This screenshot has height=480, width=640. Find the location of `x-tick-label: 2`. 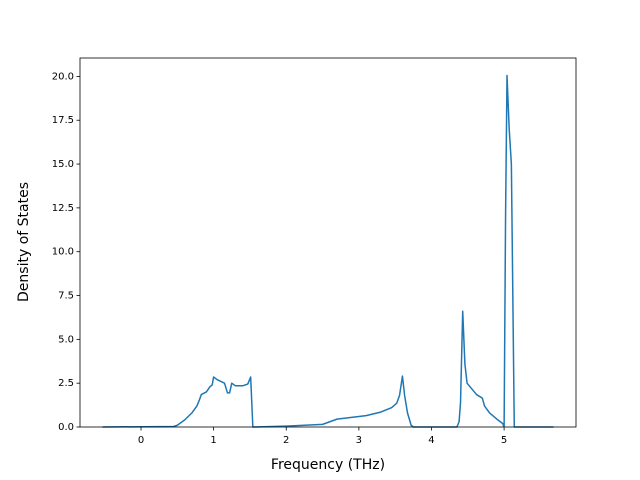

x-tick-label: 2 is located at coordinates (286, 440).